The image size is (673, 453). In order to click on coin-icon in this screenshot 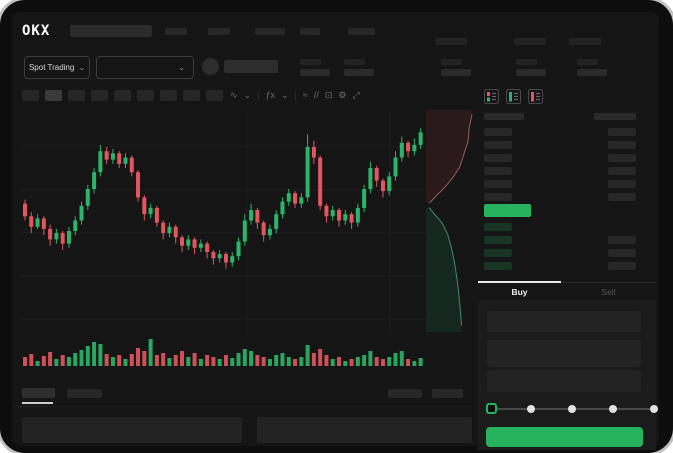, I will do `click(210, 66)`.